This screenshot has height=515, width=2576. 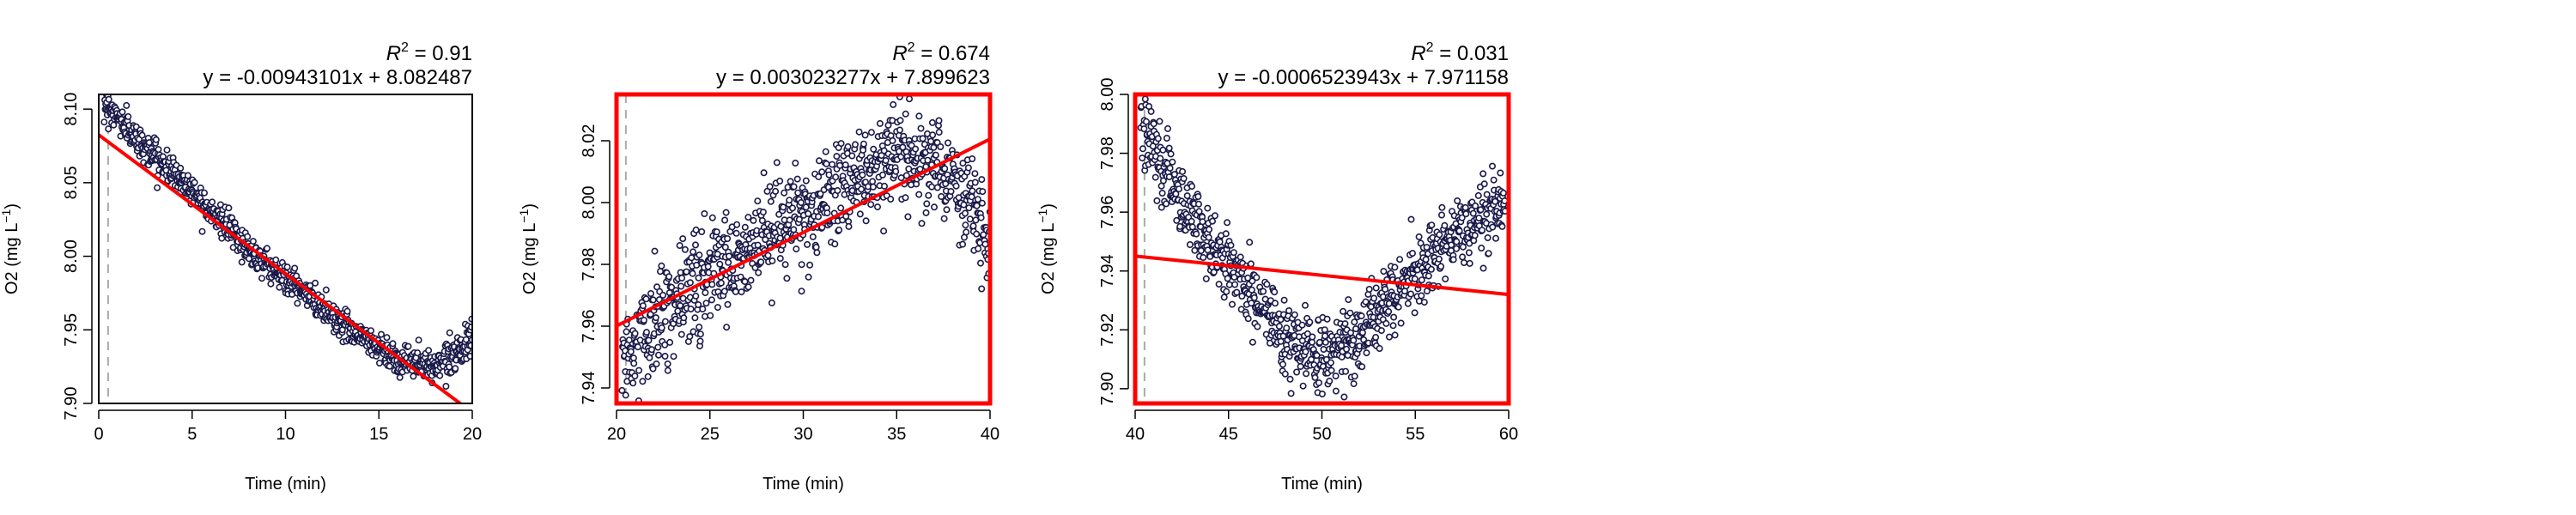 I want to click on y-tick-label: 7.98, so click(x=589, y=265).